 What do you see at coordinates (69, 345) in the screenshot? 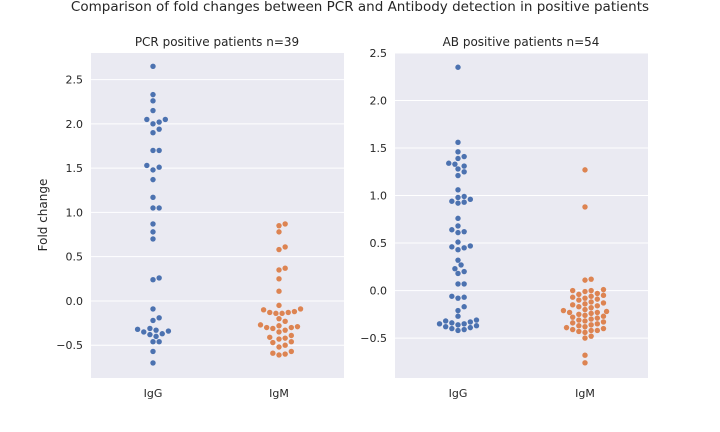
I see `y-tick-label: −0.5` at bounding box center [69, 345].